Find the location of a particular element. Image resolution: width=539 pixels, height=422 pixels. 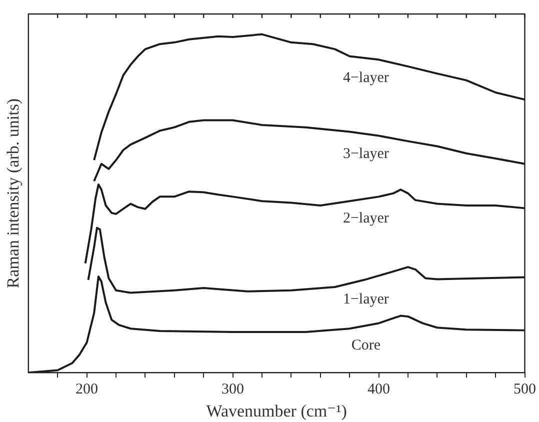

x-tick-label: 500 is located at coordinates (525, 390).